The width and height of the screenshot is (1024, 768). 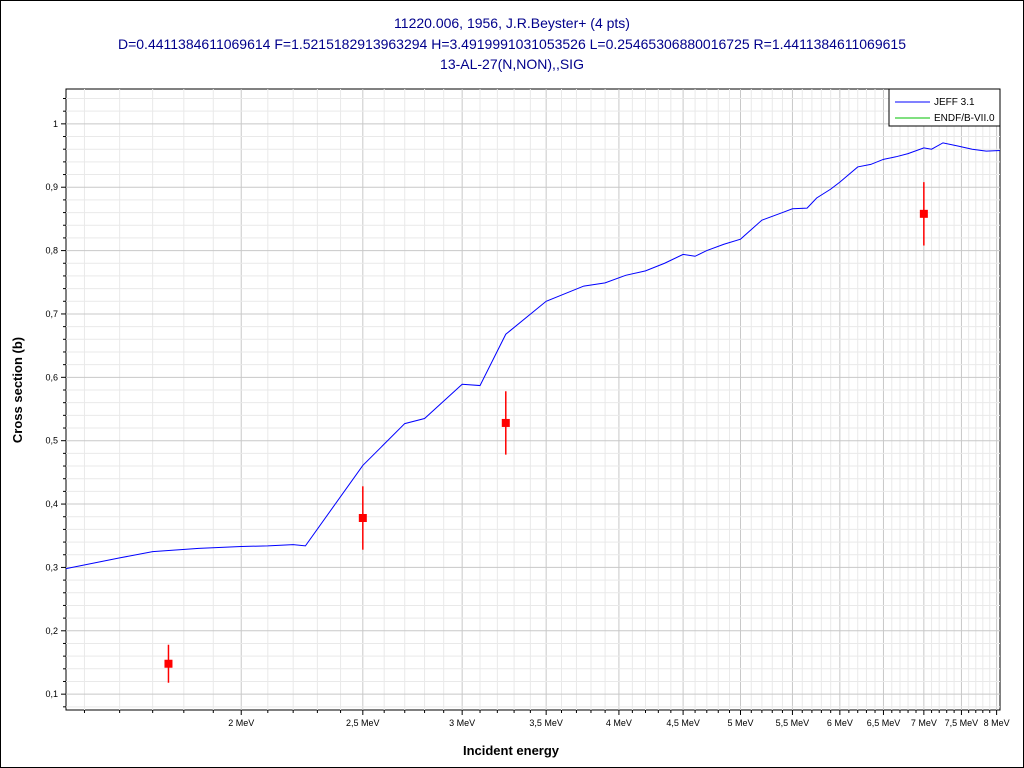 I want to click on legend-label-jeff: JEFF 3.1, so click(x=954, y=102).